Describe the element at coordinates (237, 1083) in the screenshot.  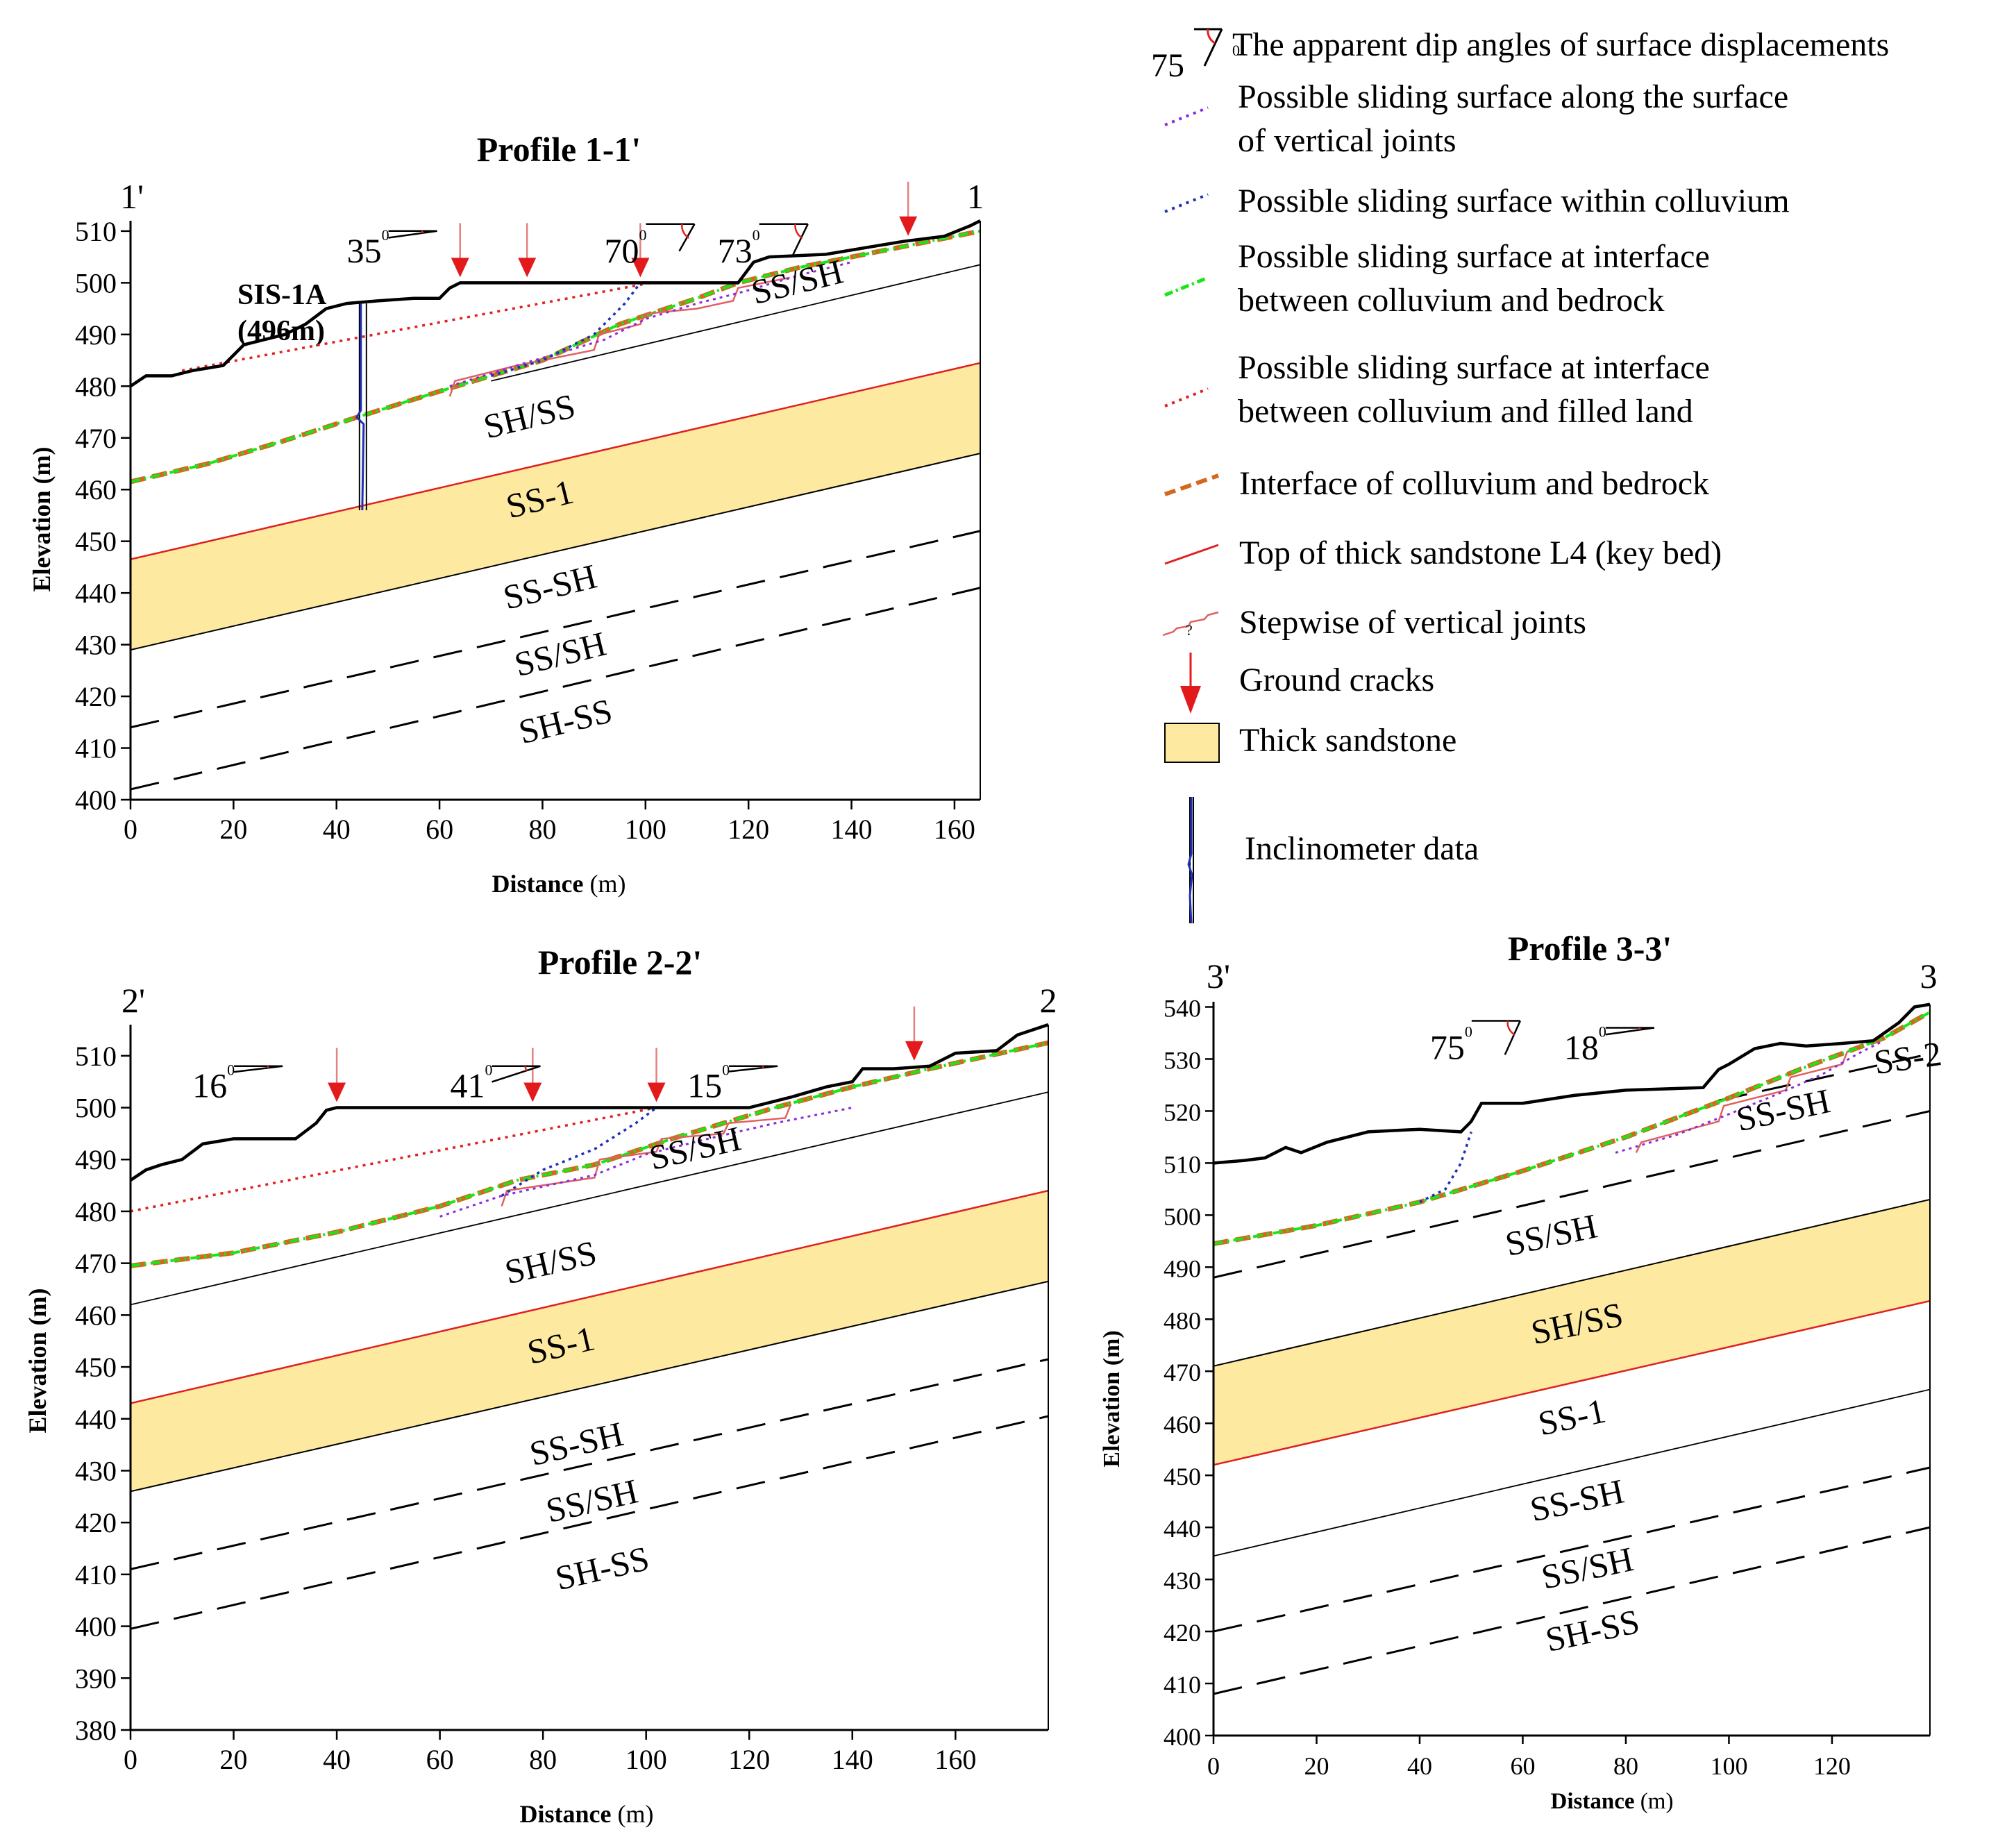
I see `dip-angle-symbol: 16 0` at that location.